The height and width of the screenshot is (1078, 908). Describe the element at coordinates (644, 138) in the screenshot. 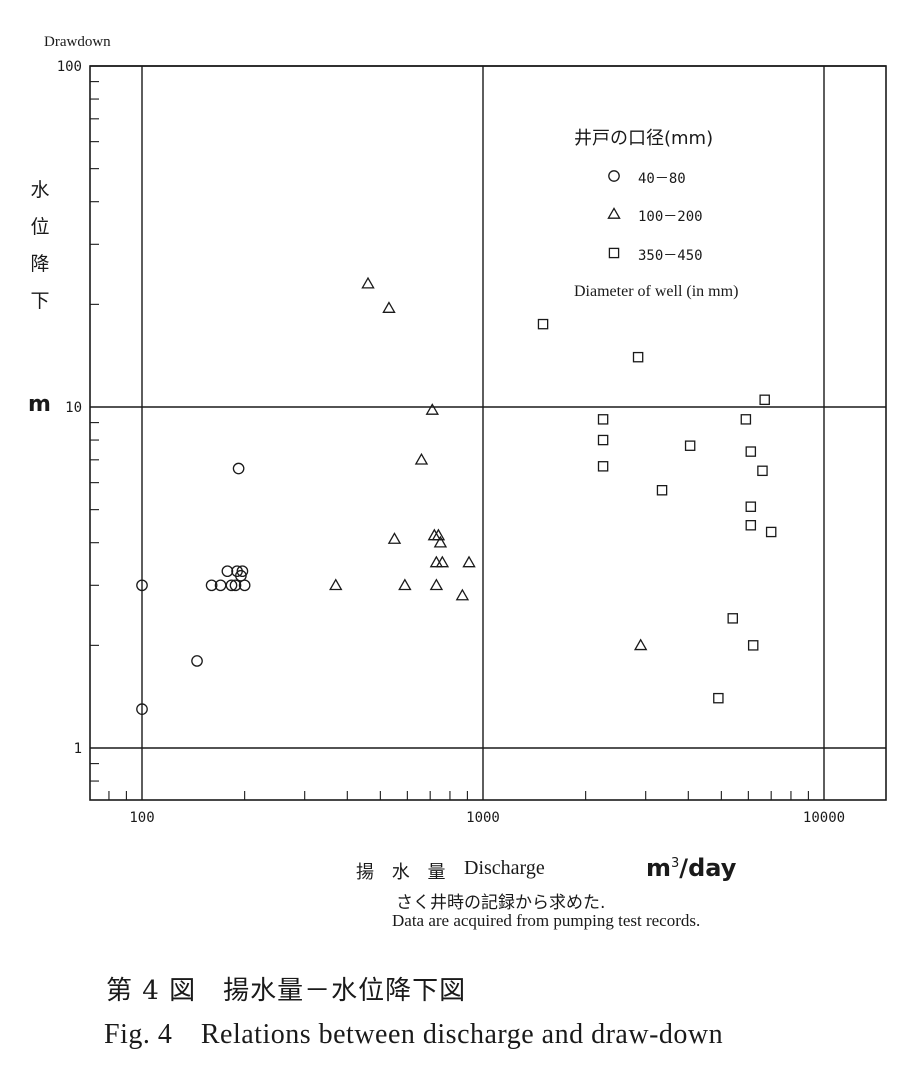

I see `legend-title: 井戸の口径(mm)` at that location.